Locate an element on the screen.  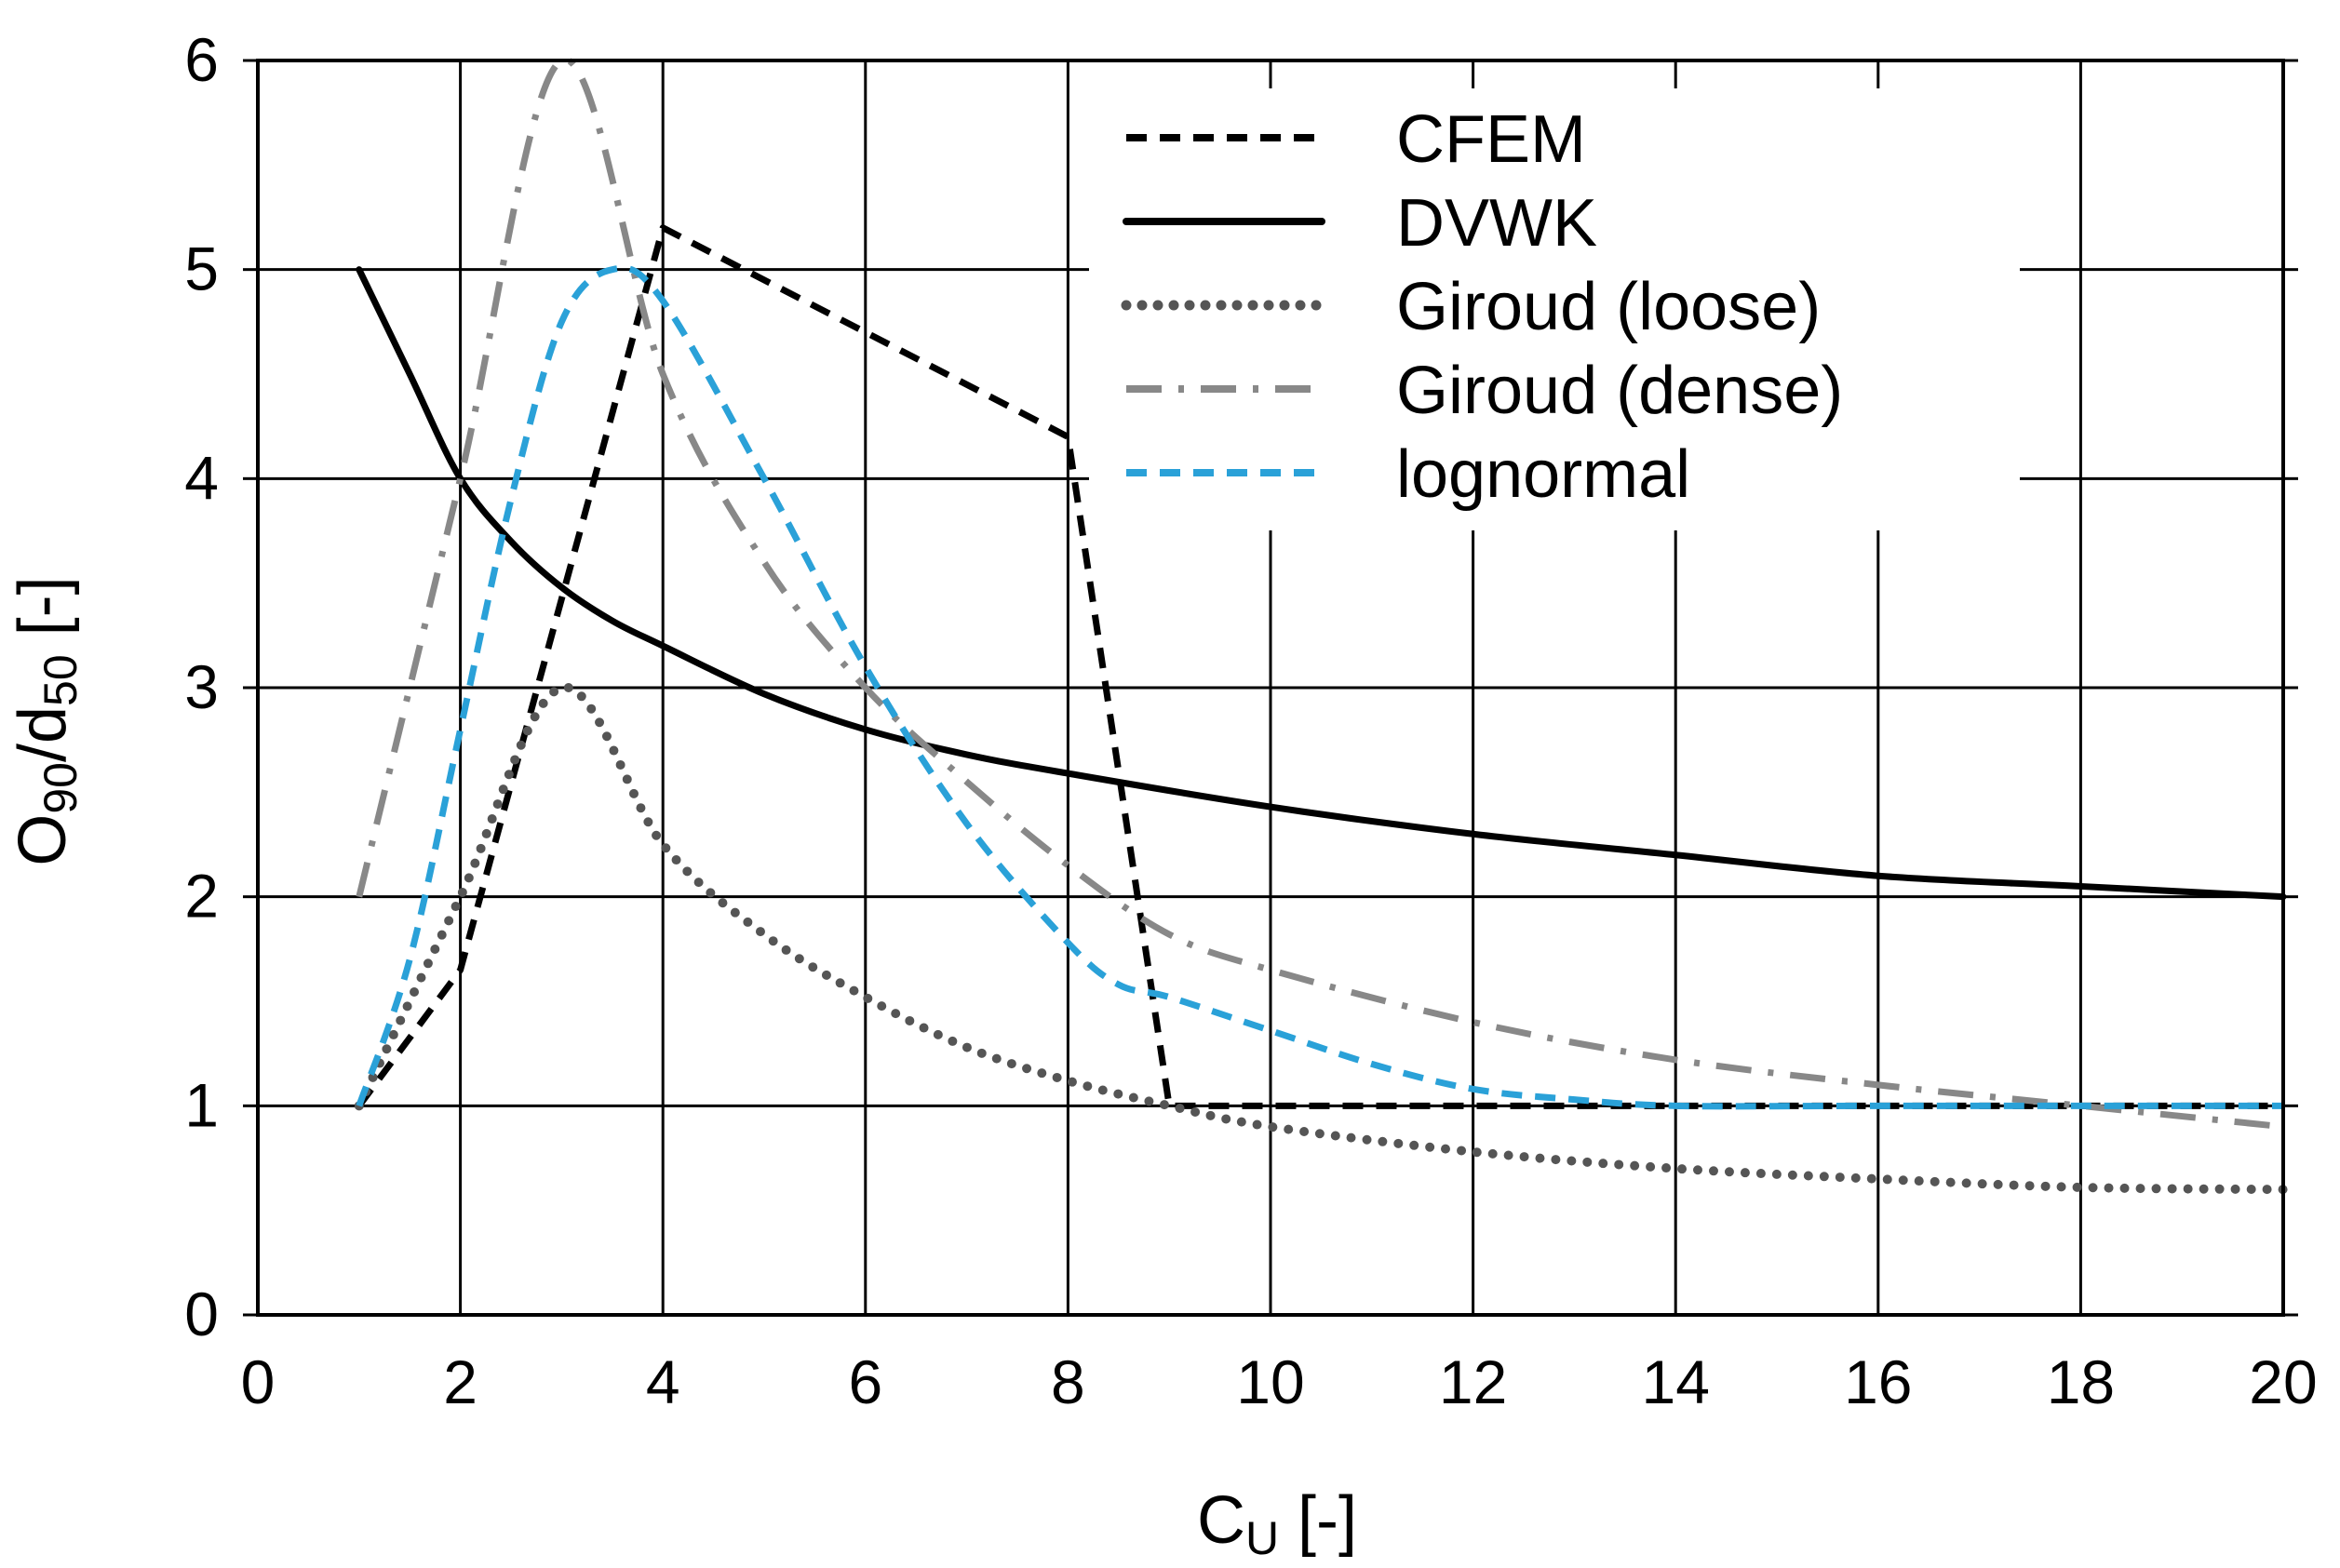
y-tick-label: 5 is located at coordinates (201, 269).